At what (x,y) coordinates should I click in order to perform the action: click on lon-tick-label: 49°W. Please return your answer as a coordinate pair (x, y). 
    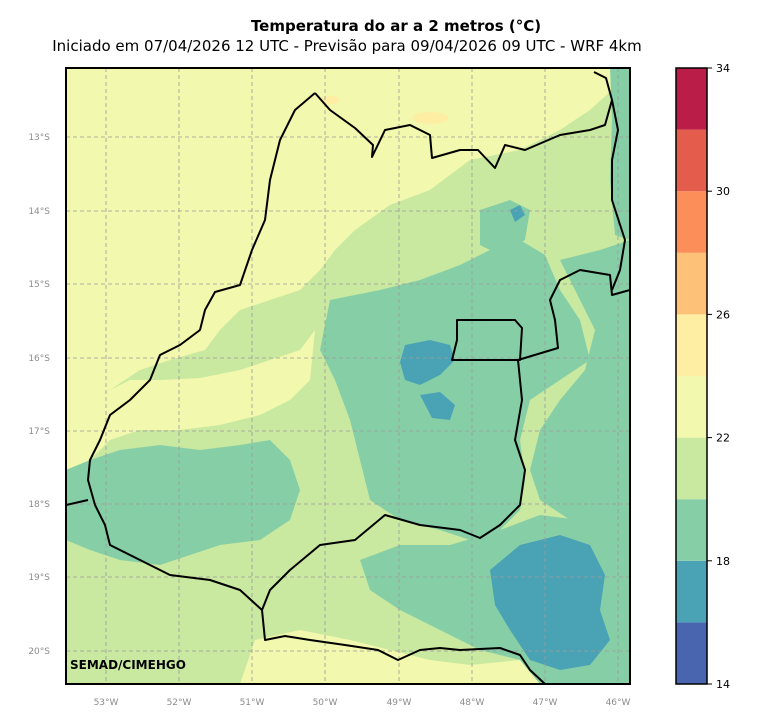
    Looking at the image, I should click on (399, 703).